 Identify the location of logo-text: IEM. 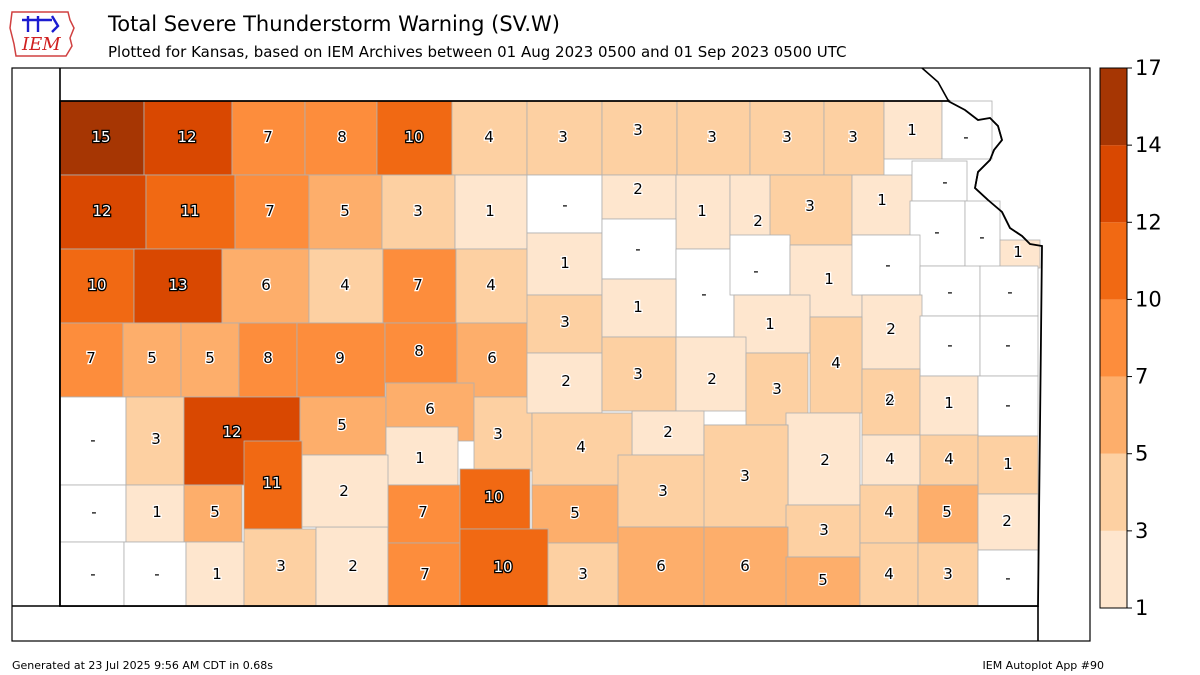
(41, 44).